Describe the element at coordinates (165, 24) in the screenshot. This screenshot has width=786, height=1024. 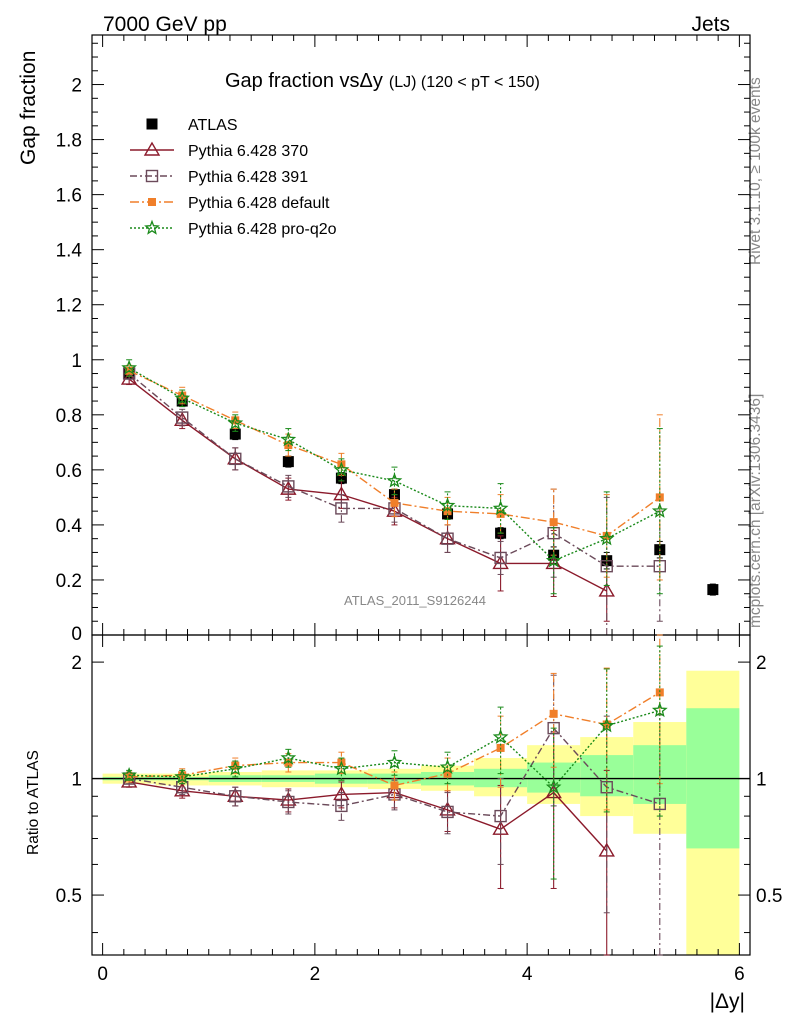
I see `header-left-label: 7000 GeV pp` at that location.